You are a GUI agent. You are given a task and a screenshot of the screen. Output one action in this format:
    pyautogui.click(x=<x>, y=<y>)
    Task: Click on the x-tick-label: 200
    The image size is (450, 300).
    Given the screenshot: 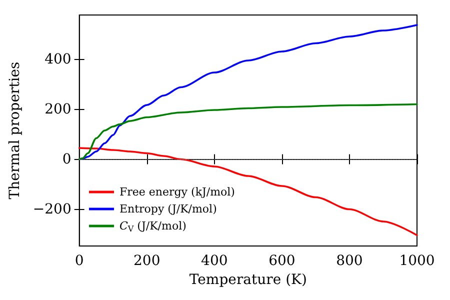 What is the action you would take?
    pyautogui.click(x=147, y=261)
    